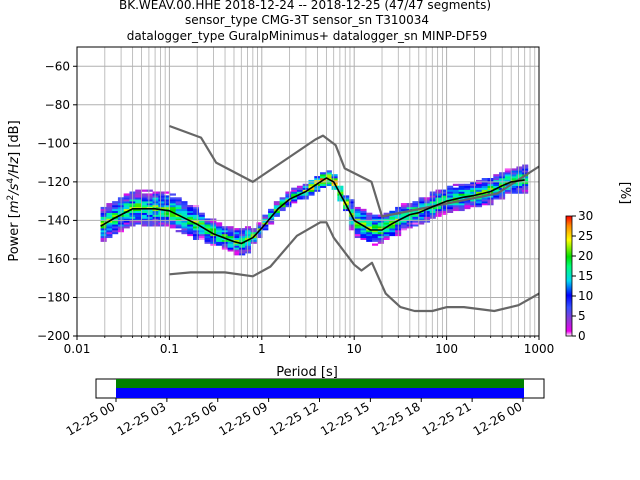 This screenshot has width=640, height=480. I want to click on timeline-tick-label: 12-25 21, so click(447, 418).